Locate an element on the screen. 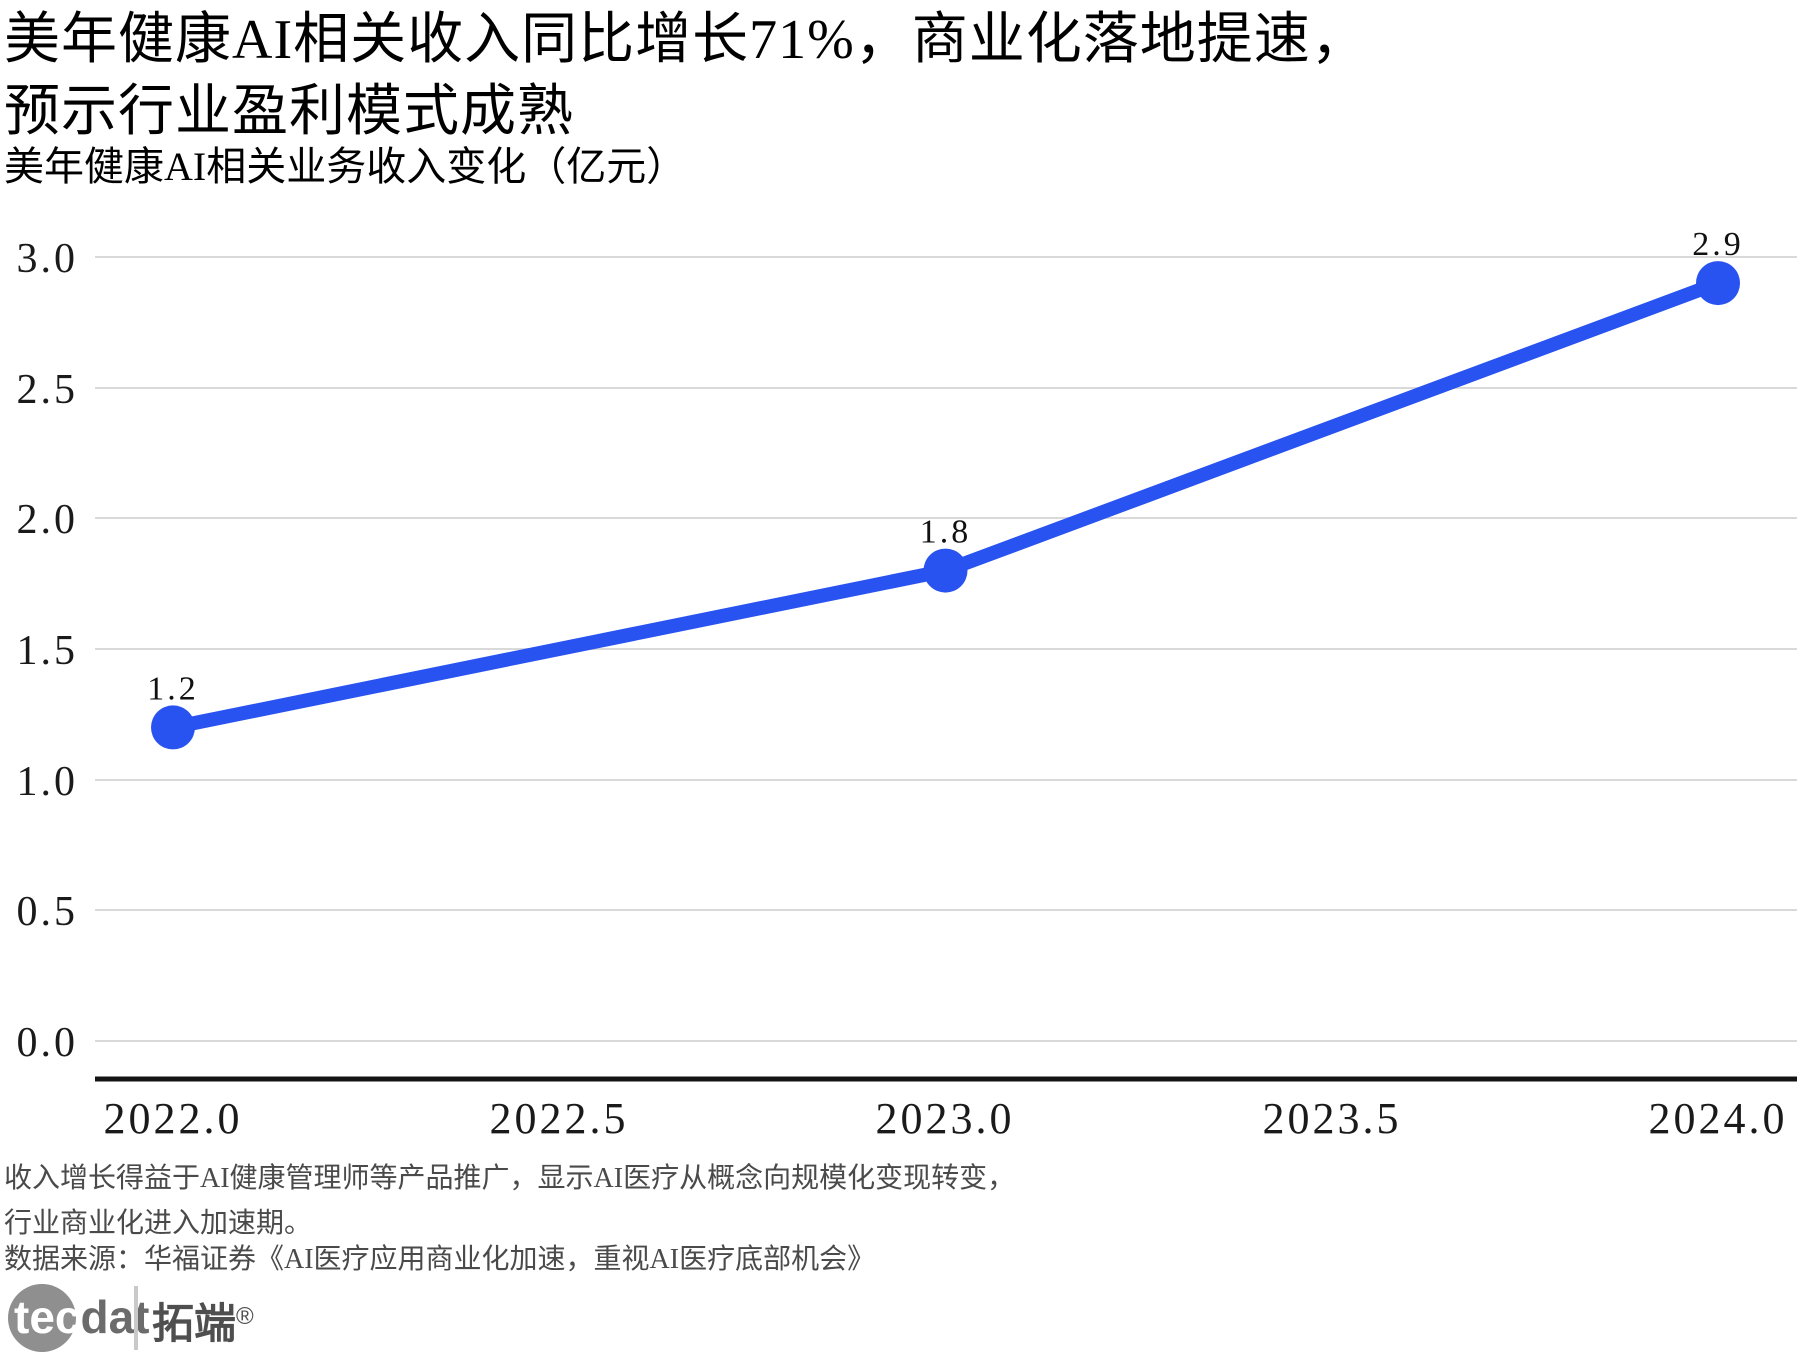 The height and width of the screenshot is (1361, 1814). x-tick-label: 2023.0 is located at coordinates (945, 1118).